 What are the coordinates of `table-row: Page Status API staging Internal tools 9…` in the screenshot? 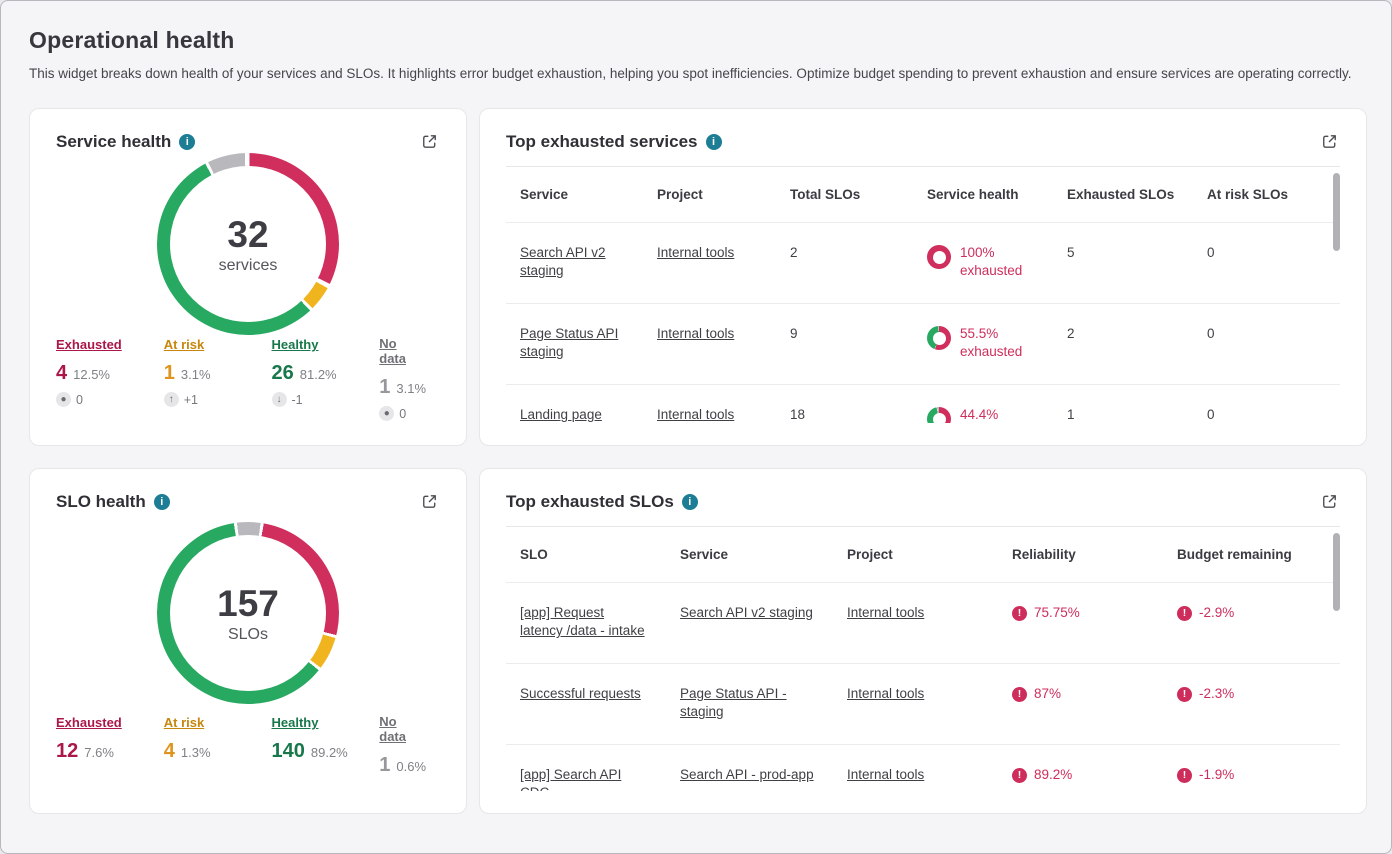 It's located at (923, 343).